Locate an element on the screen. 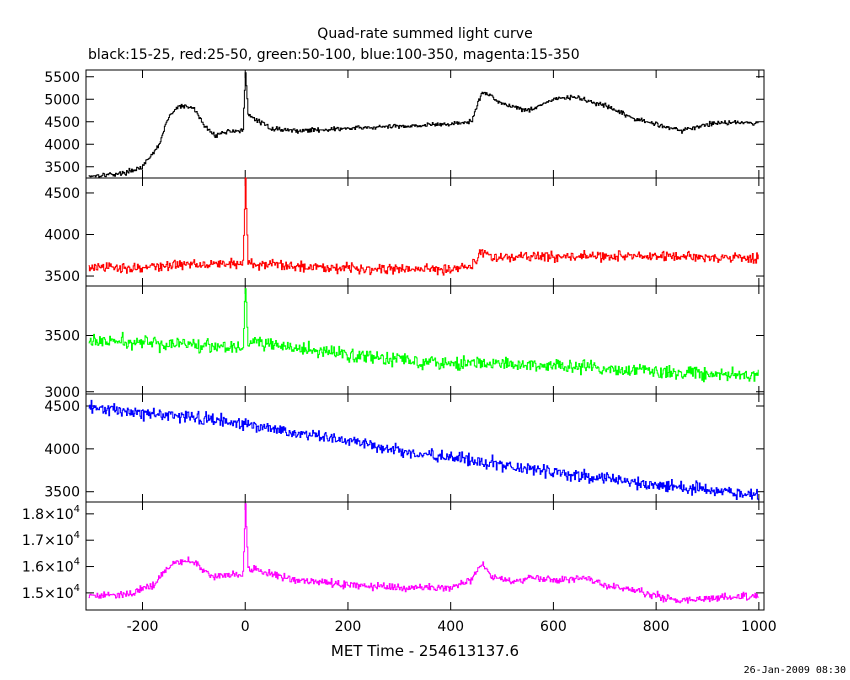 This screenshot has width=850, height=680. y-tick-label: 3000 is located at coordinates (62, 393).